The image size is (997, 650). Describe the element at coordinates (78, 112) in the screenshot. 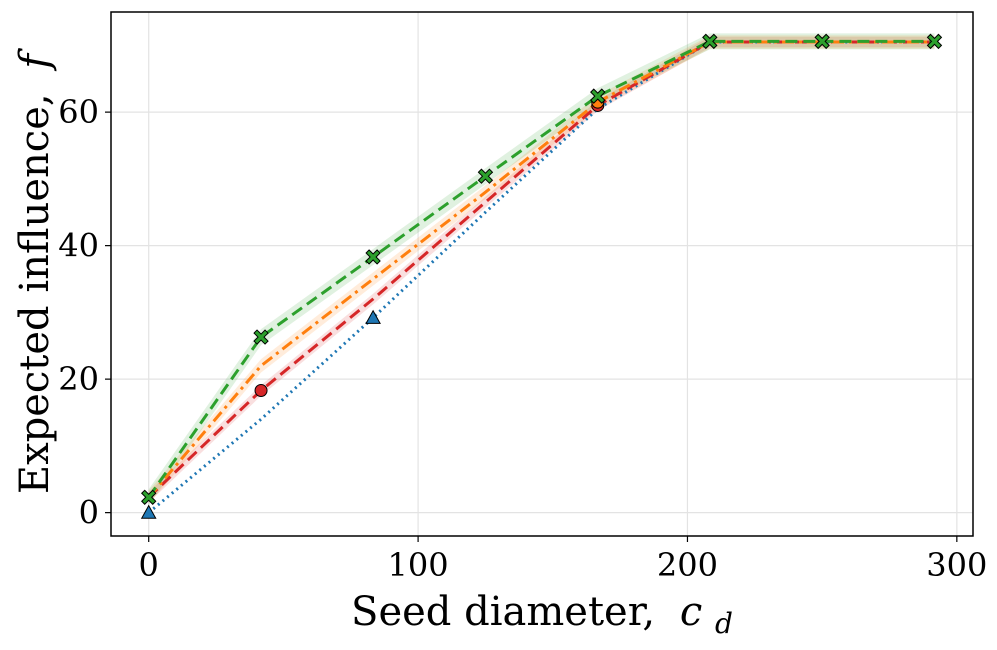

I see `y-tick-label: 60` at that location.